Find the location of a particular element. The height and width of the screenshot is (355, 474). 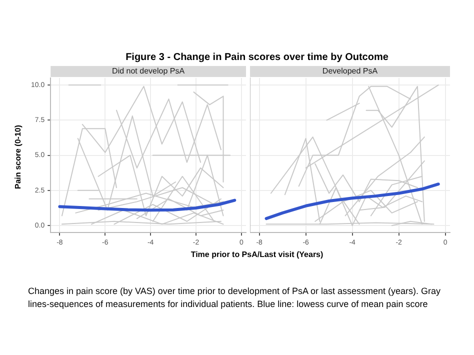

chart-title: Figure 3 - Change in Pain scores over time by Outcome is located at coordinates (257, 58).